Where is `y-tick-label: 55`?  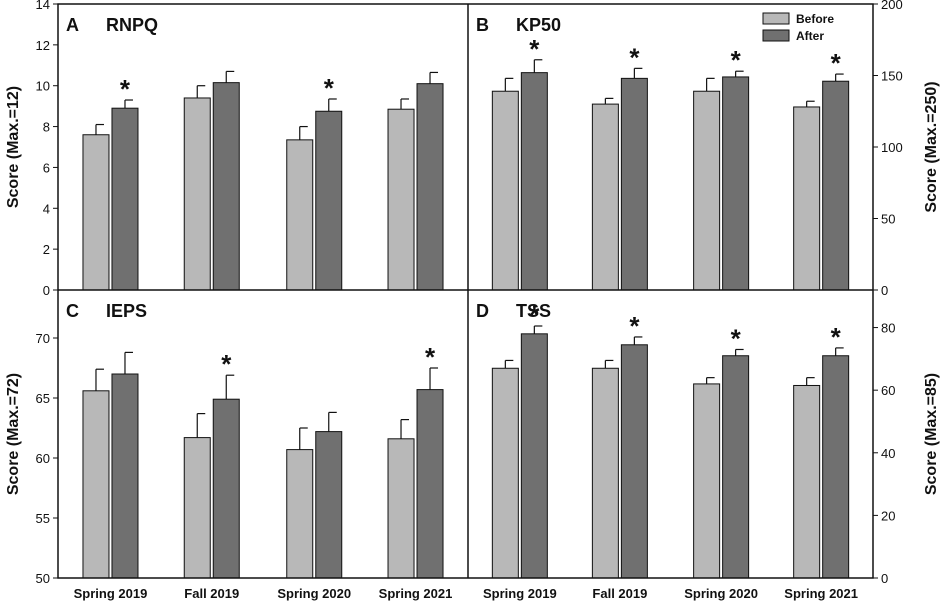 y-tick-label: 55 is located at coordinates (43, 518).